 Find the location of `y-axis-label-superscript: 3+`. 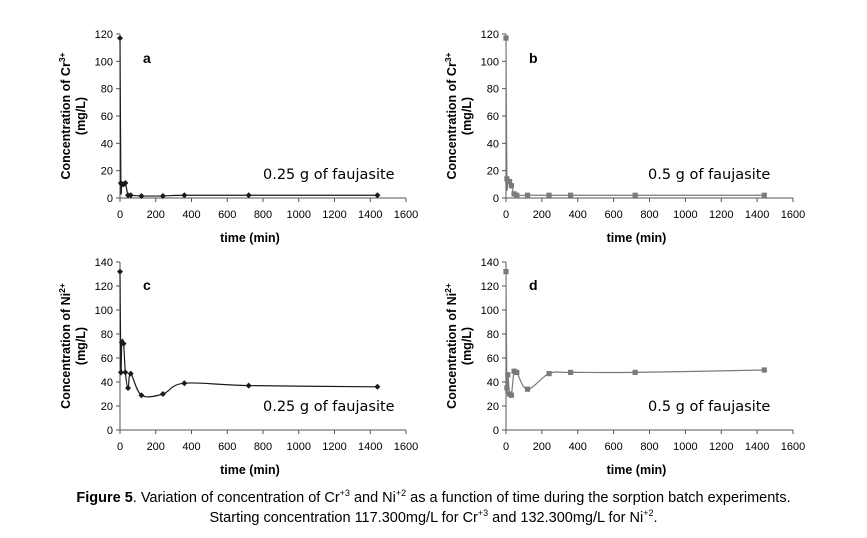

y-axis-label-superscript: 3+ is located at coordinates (448, 57).